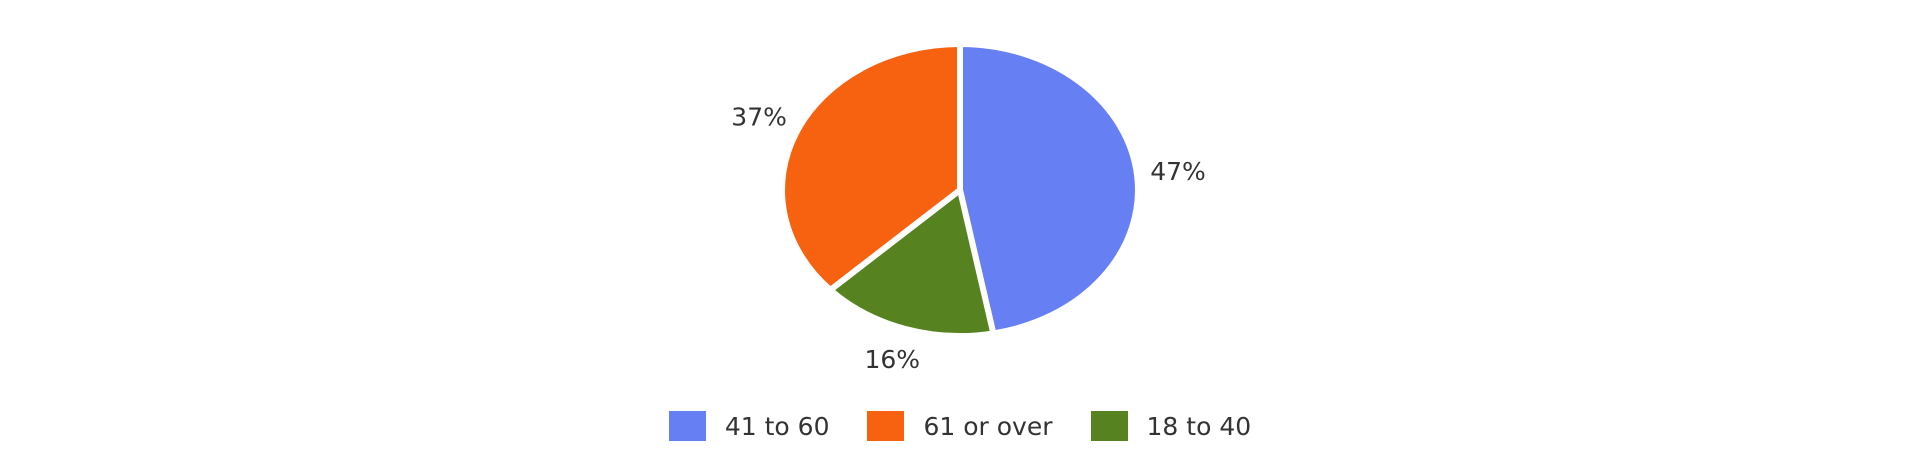 This screenshot has height=462, width=1920. I want to click on legend-item: 18 to 40, so click(1171, 426).